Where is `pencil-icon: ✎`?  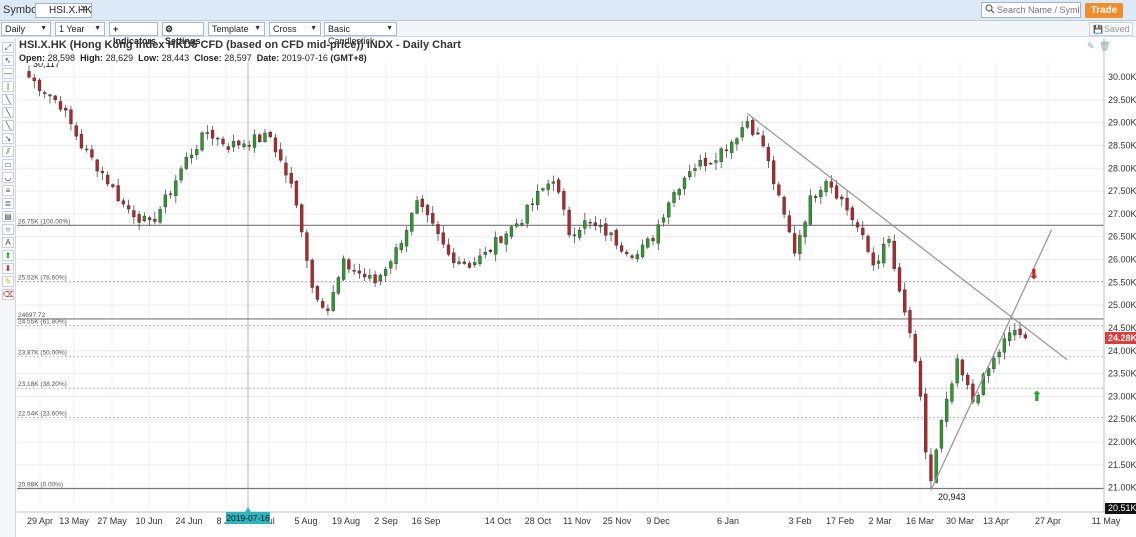 pencil-icon: ✎ is located at coordinates (8, 281).